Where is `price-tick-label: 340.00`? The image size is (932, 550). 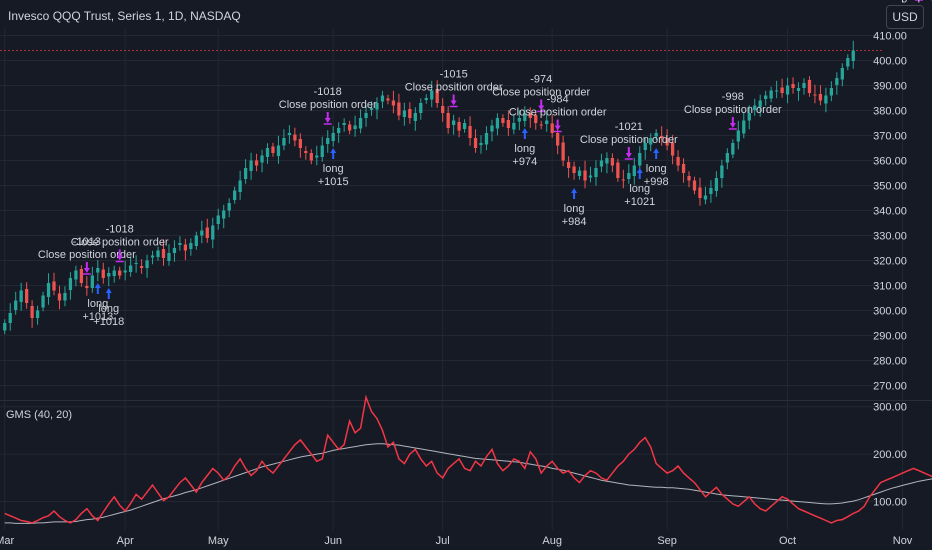 price-tick-label: 340.00 is located at coordinates (890, 212).